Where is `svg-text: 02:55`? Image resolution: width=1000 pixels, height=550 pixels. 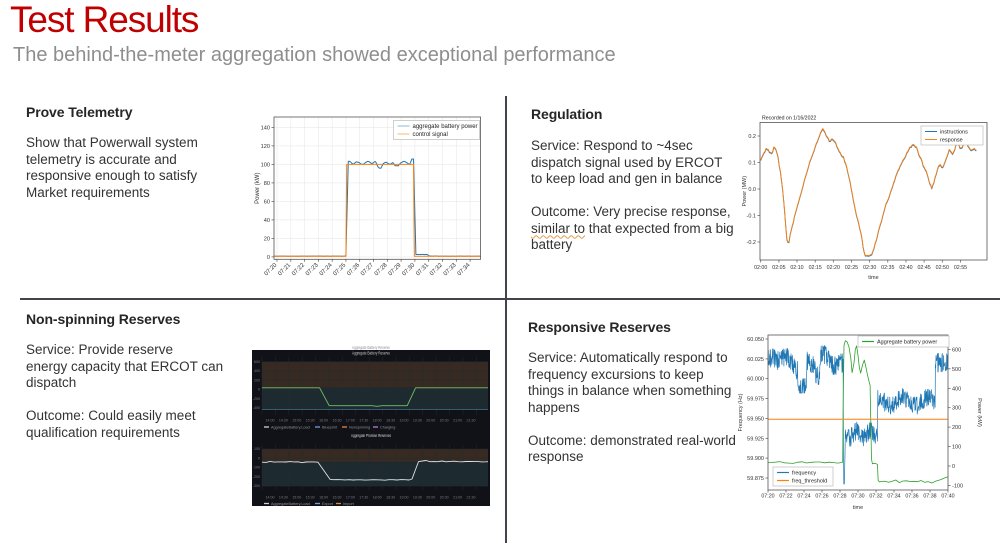
svg-text: 02:55 is located at coordinates (960, 268).